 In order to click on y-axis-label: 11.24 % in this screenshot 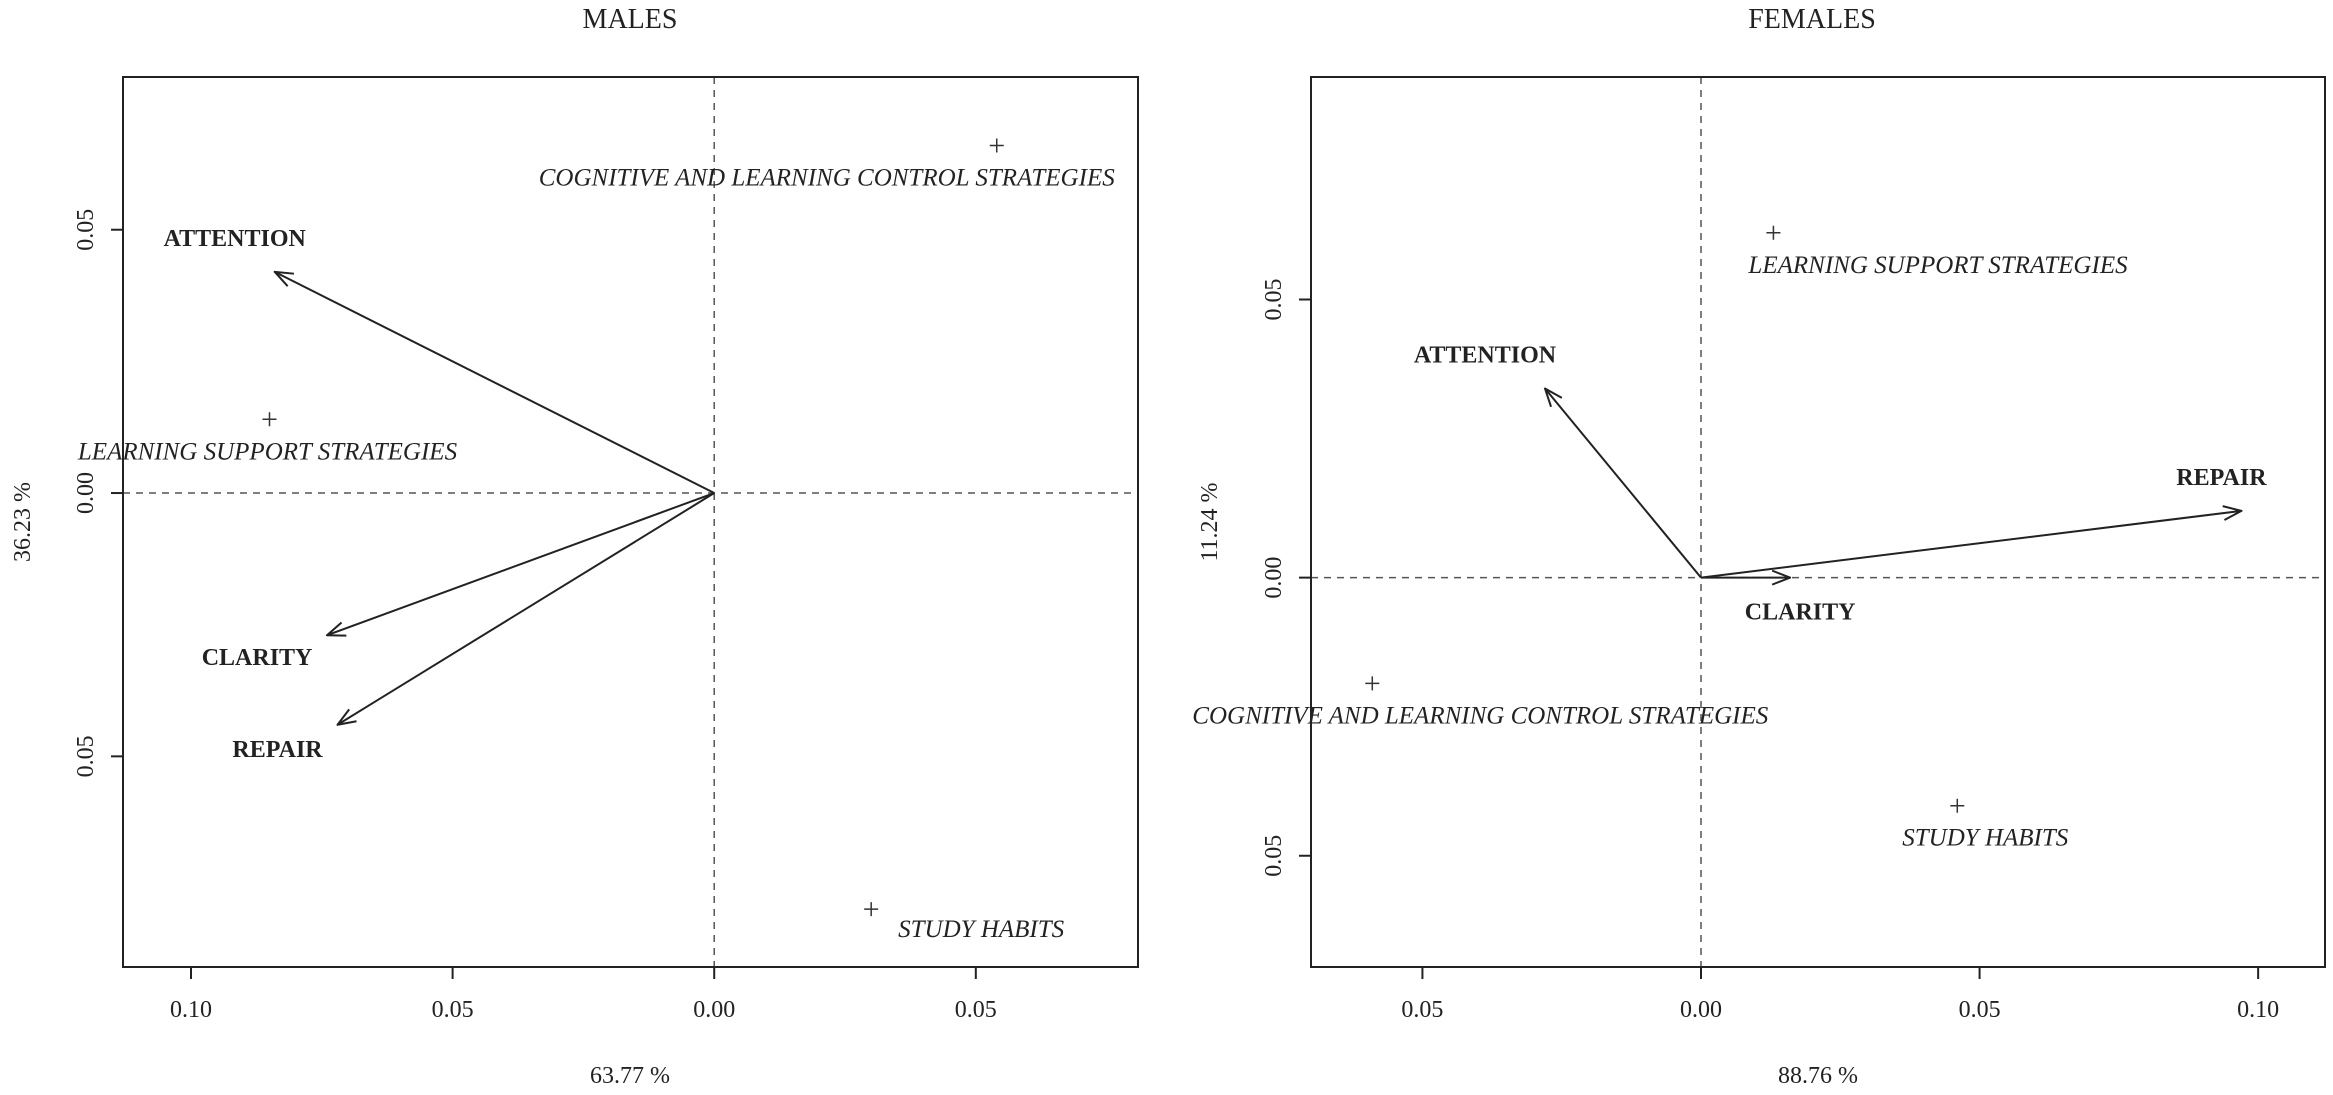, I will do `click(1210, 521)`.